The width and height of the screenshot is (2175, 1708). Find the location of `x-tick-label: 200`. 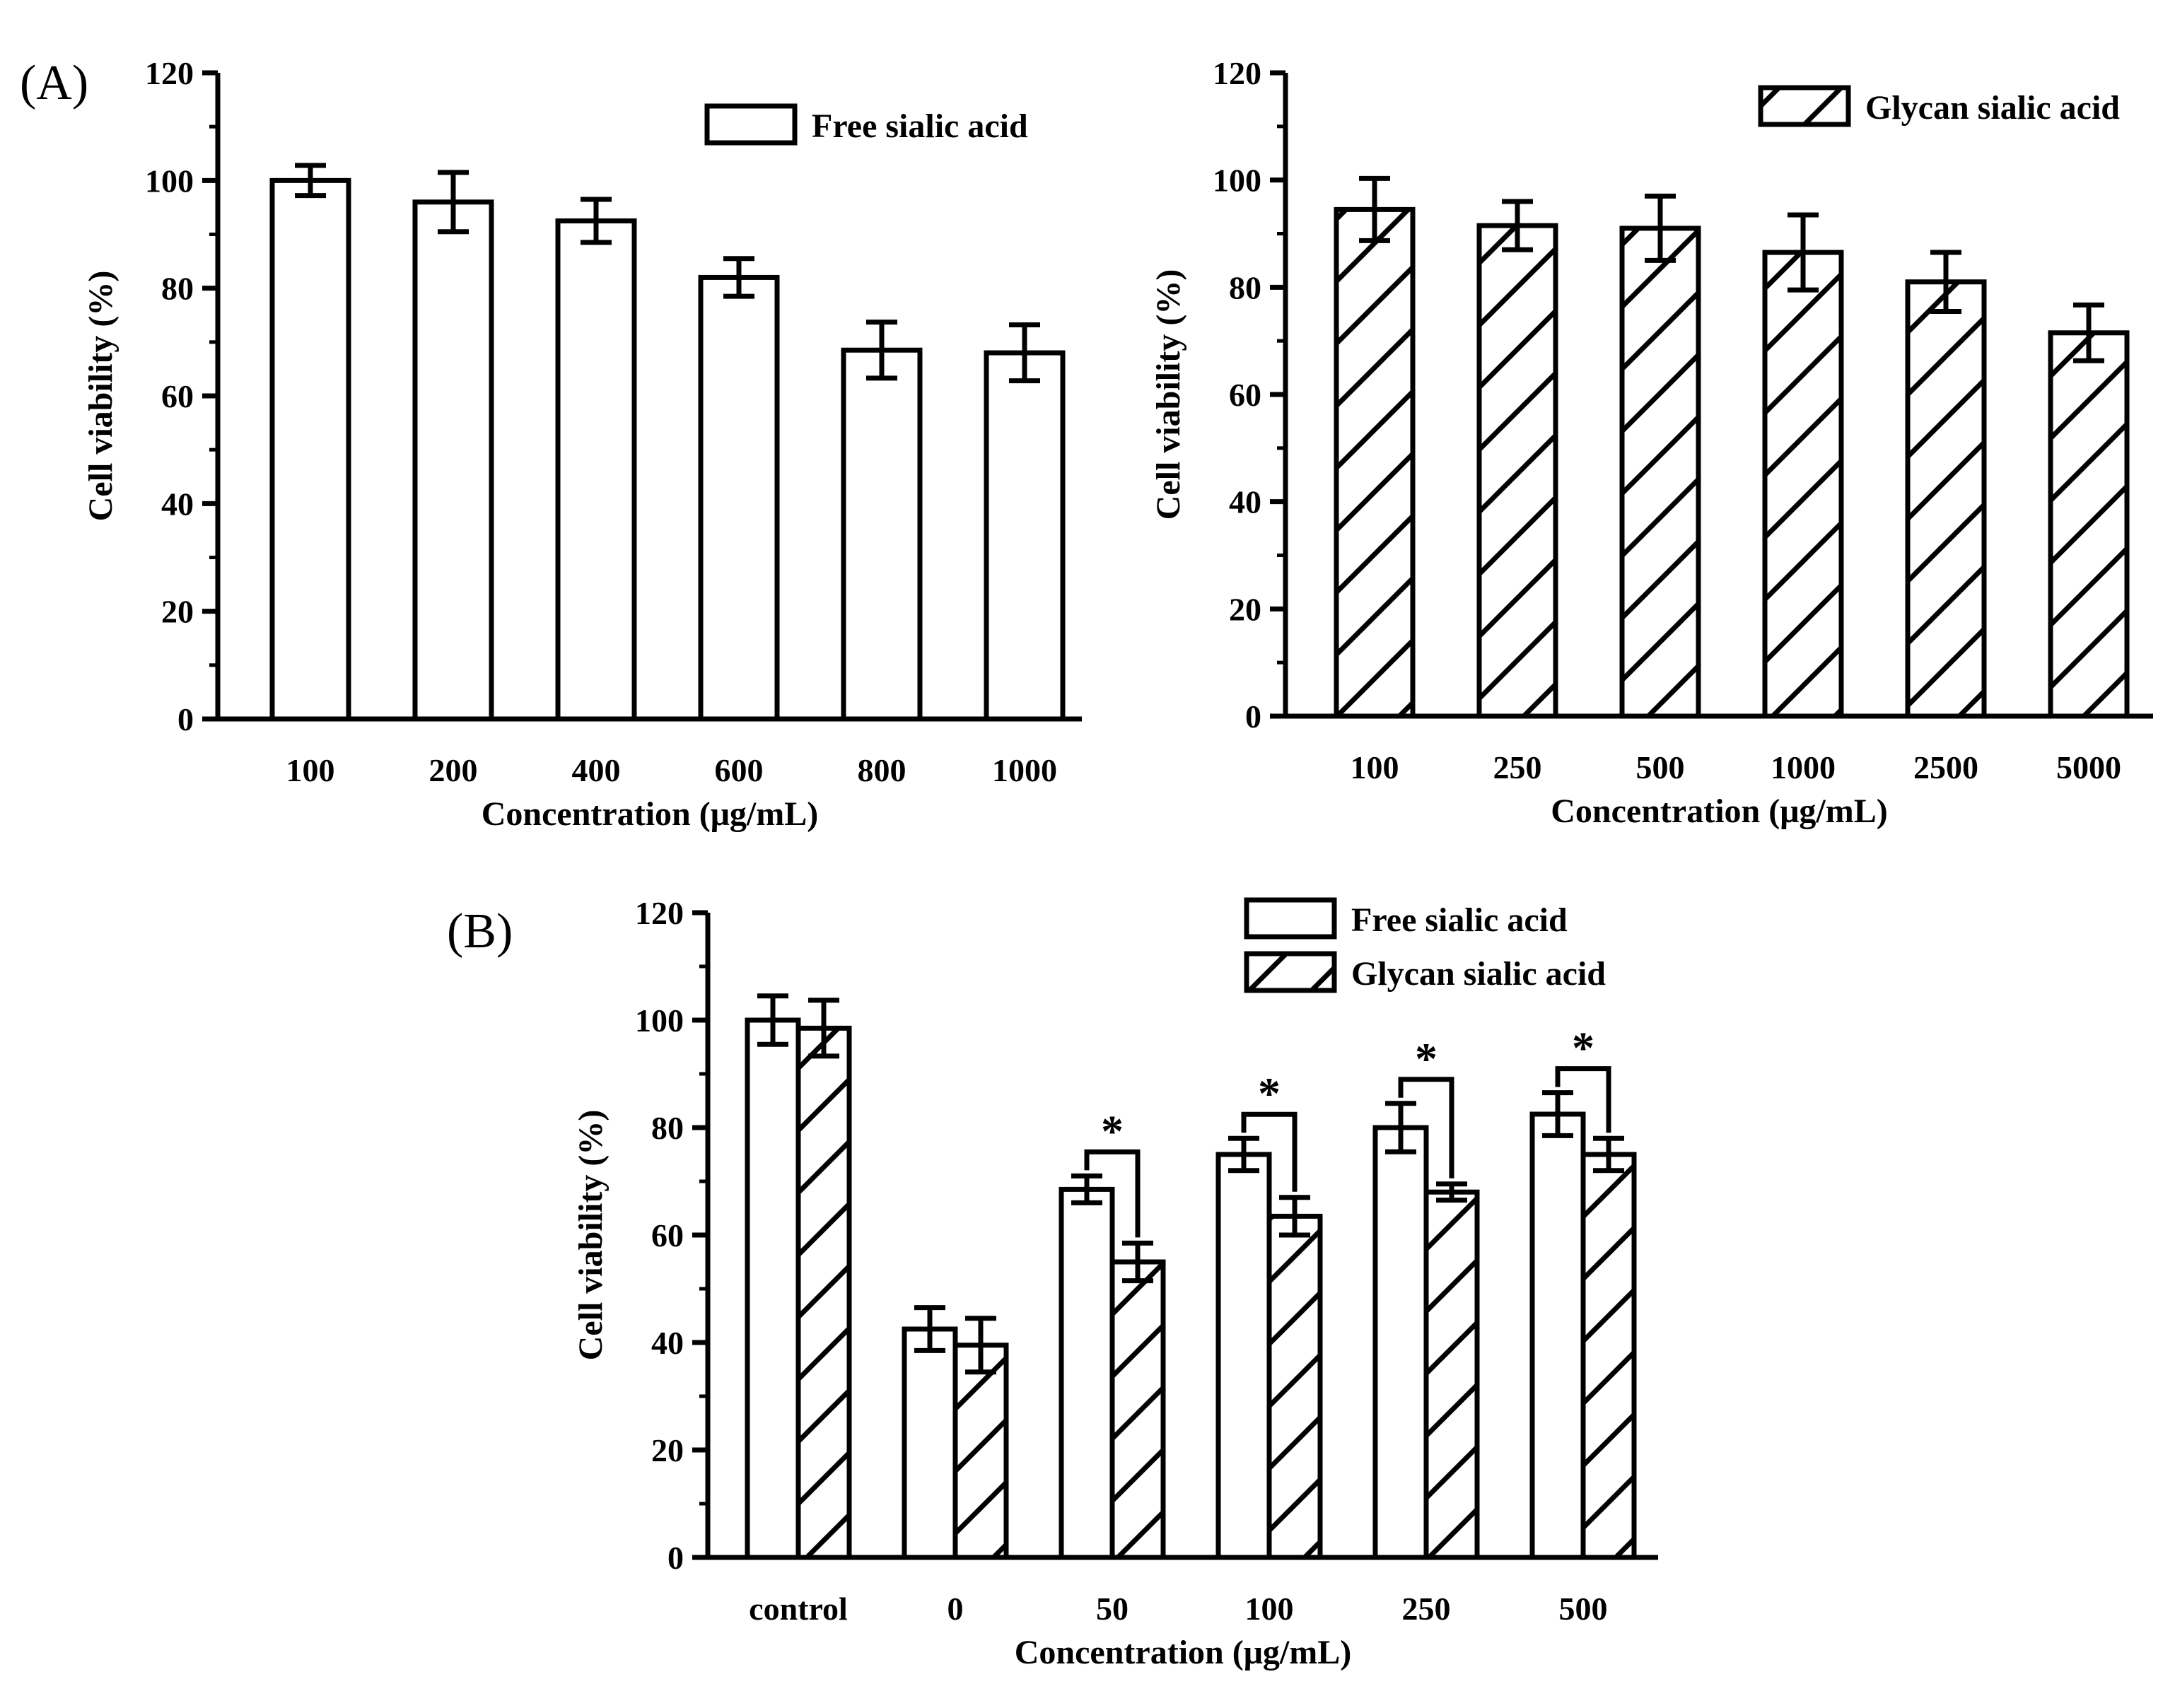

x-tick-label: 200 is located at coordinates (453, 770).